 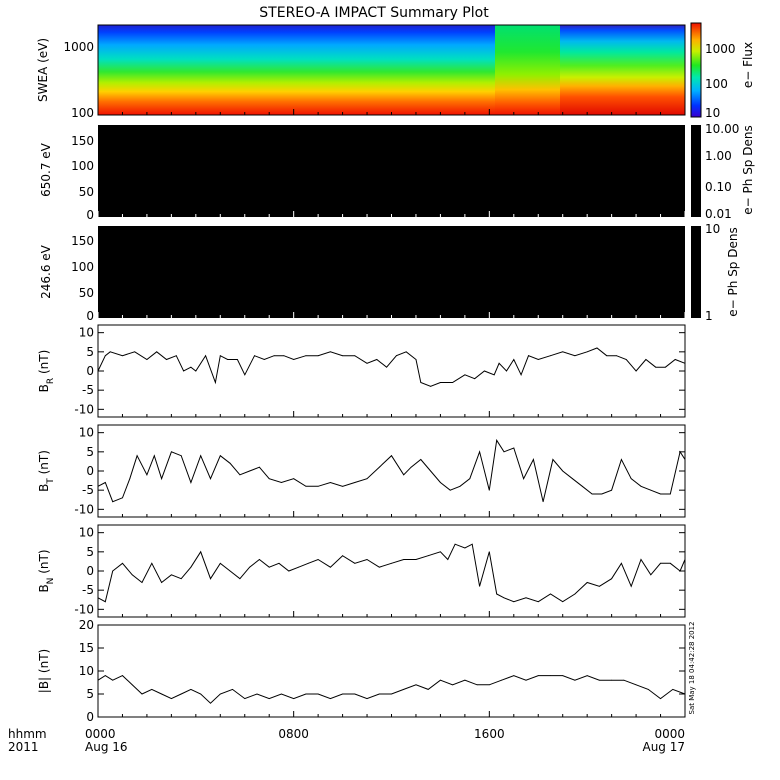 I want to click on plot-title: STEREO-A IMPACT Summary Plot, so click(x=374, y=13).